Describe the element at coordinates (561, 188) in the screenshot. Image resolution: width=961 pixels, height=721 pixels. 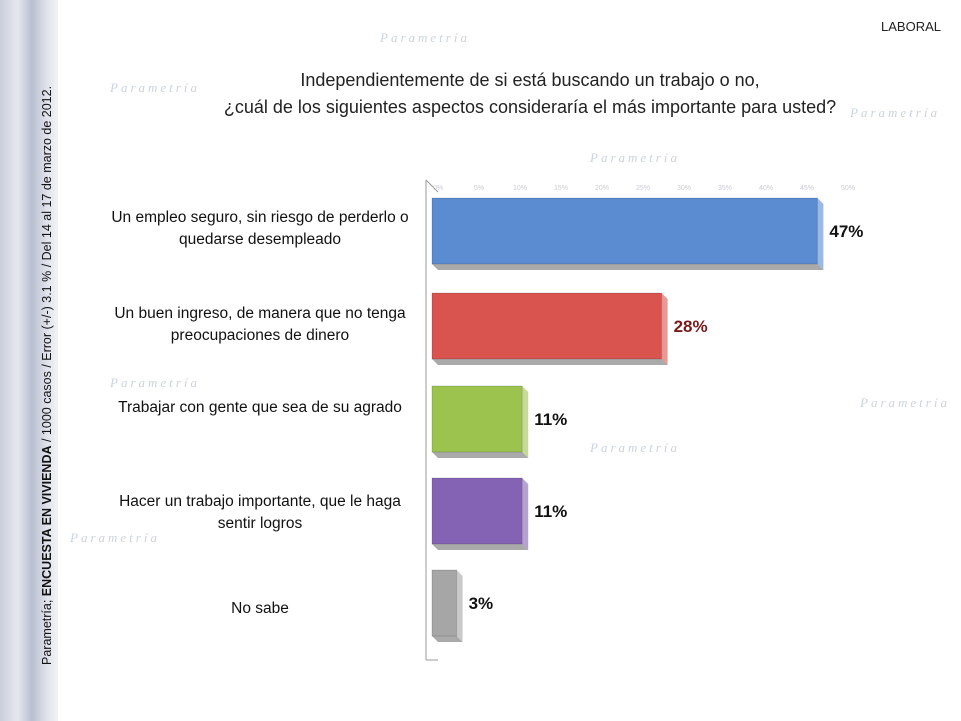
I see `x-tick-label: 15%` at that location.